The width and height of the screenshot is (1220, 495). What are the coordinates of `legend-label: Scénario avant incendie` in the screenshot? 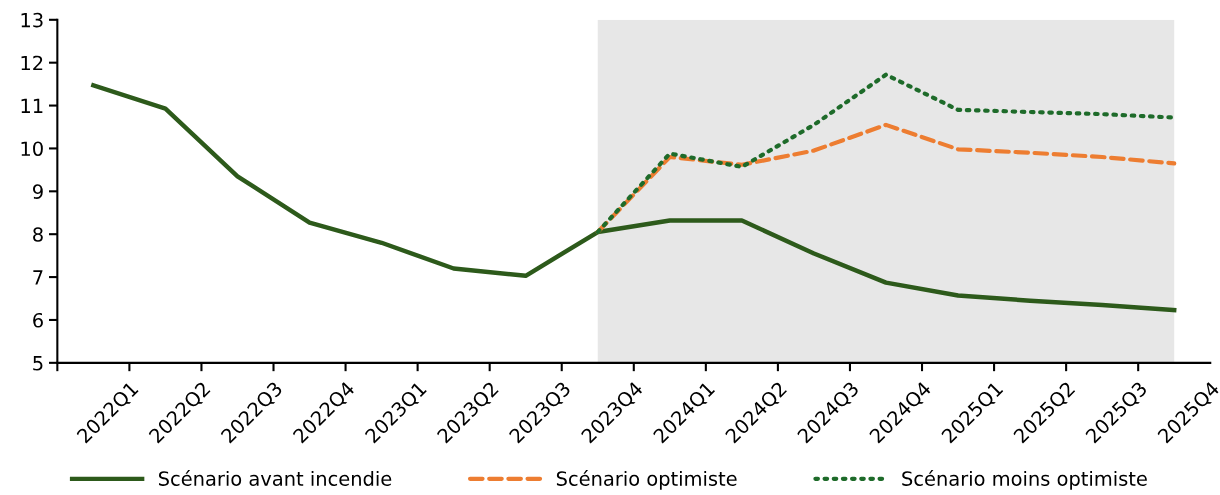 It's located at (275, 478).